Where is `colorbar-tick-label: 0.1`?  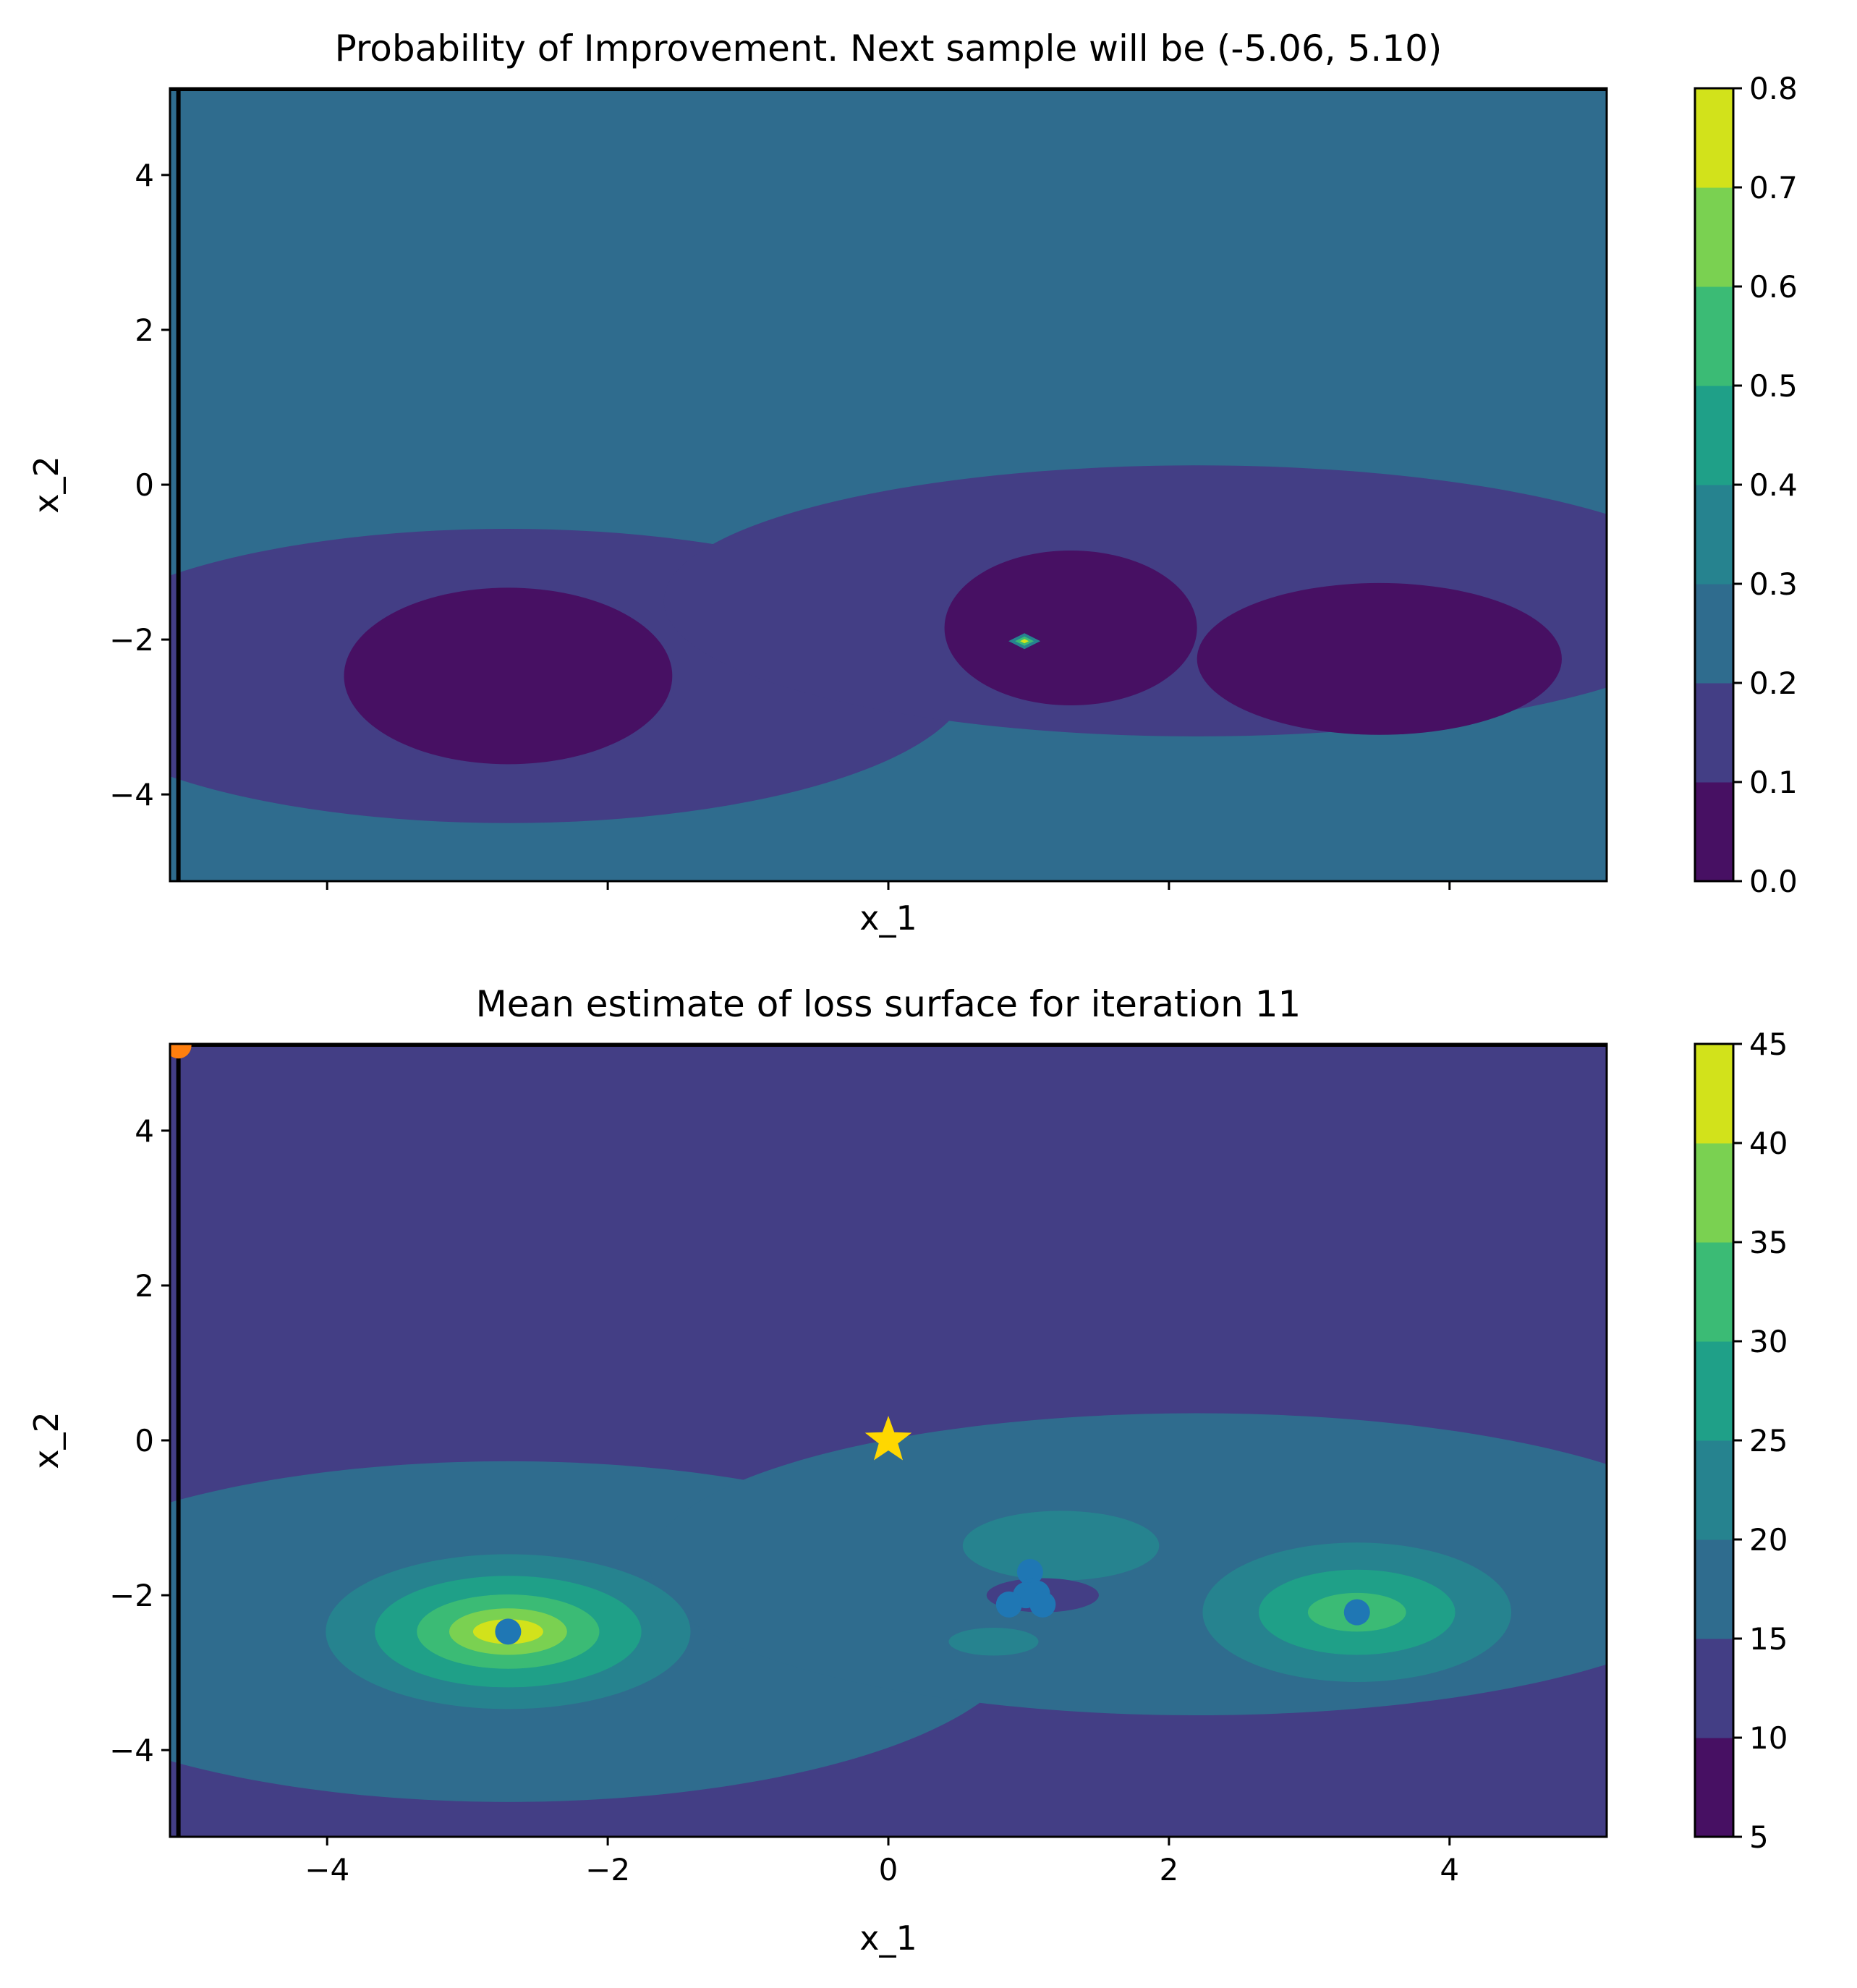
colorbar-tick-label: 0.1 is located at coordinates (1774, 782).